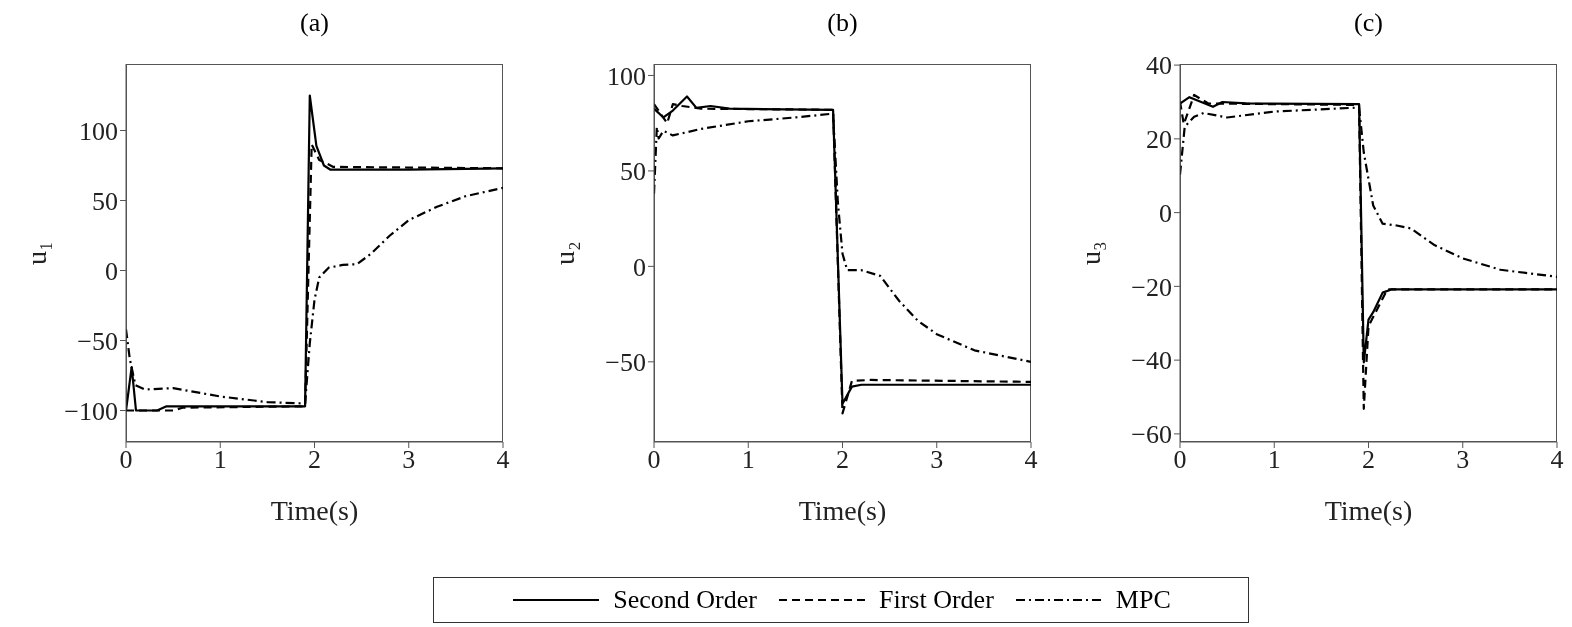  Describe the element at coordinates (1368, 23) in the screenshot. I see `chart-title: (c)` at that location.